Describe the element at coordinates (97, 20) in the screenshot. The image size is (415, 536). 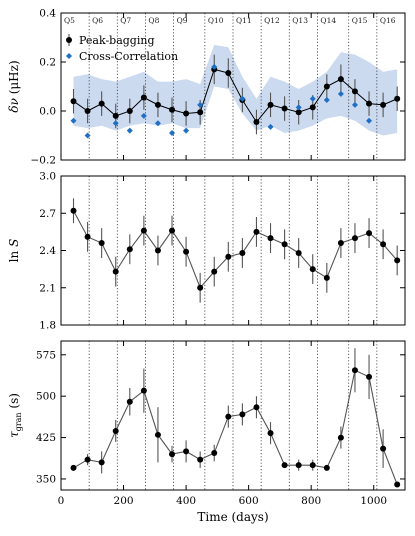
I see `quarter-label: Q6` at that location.